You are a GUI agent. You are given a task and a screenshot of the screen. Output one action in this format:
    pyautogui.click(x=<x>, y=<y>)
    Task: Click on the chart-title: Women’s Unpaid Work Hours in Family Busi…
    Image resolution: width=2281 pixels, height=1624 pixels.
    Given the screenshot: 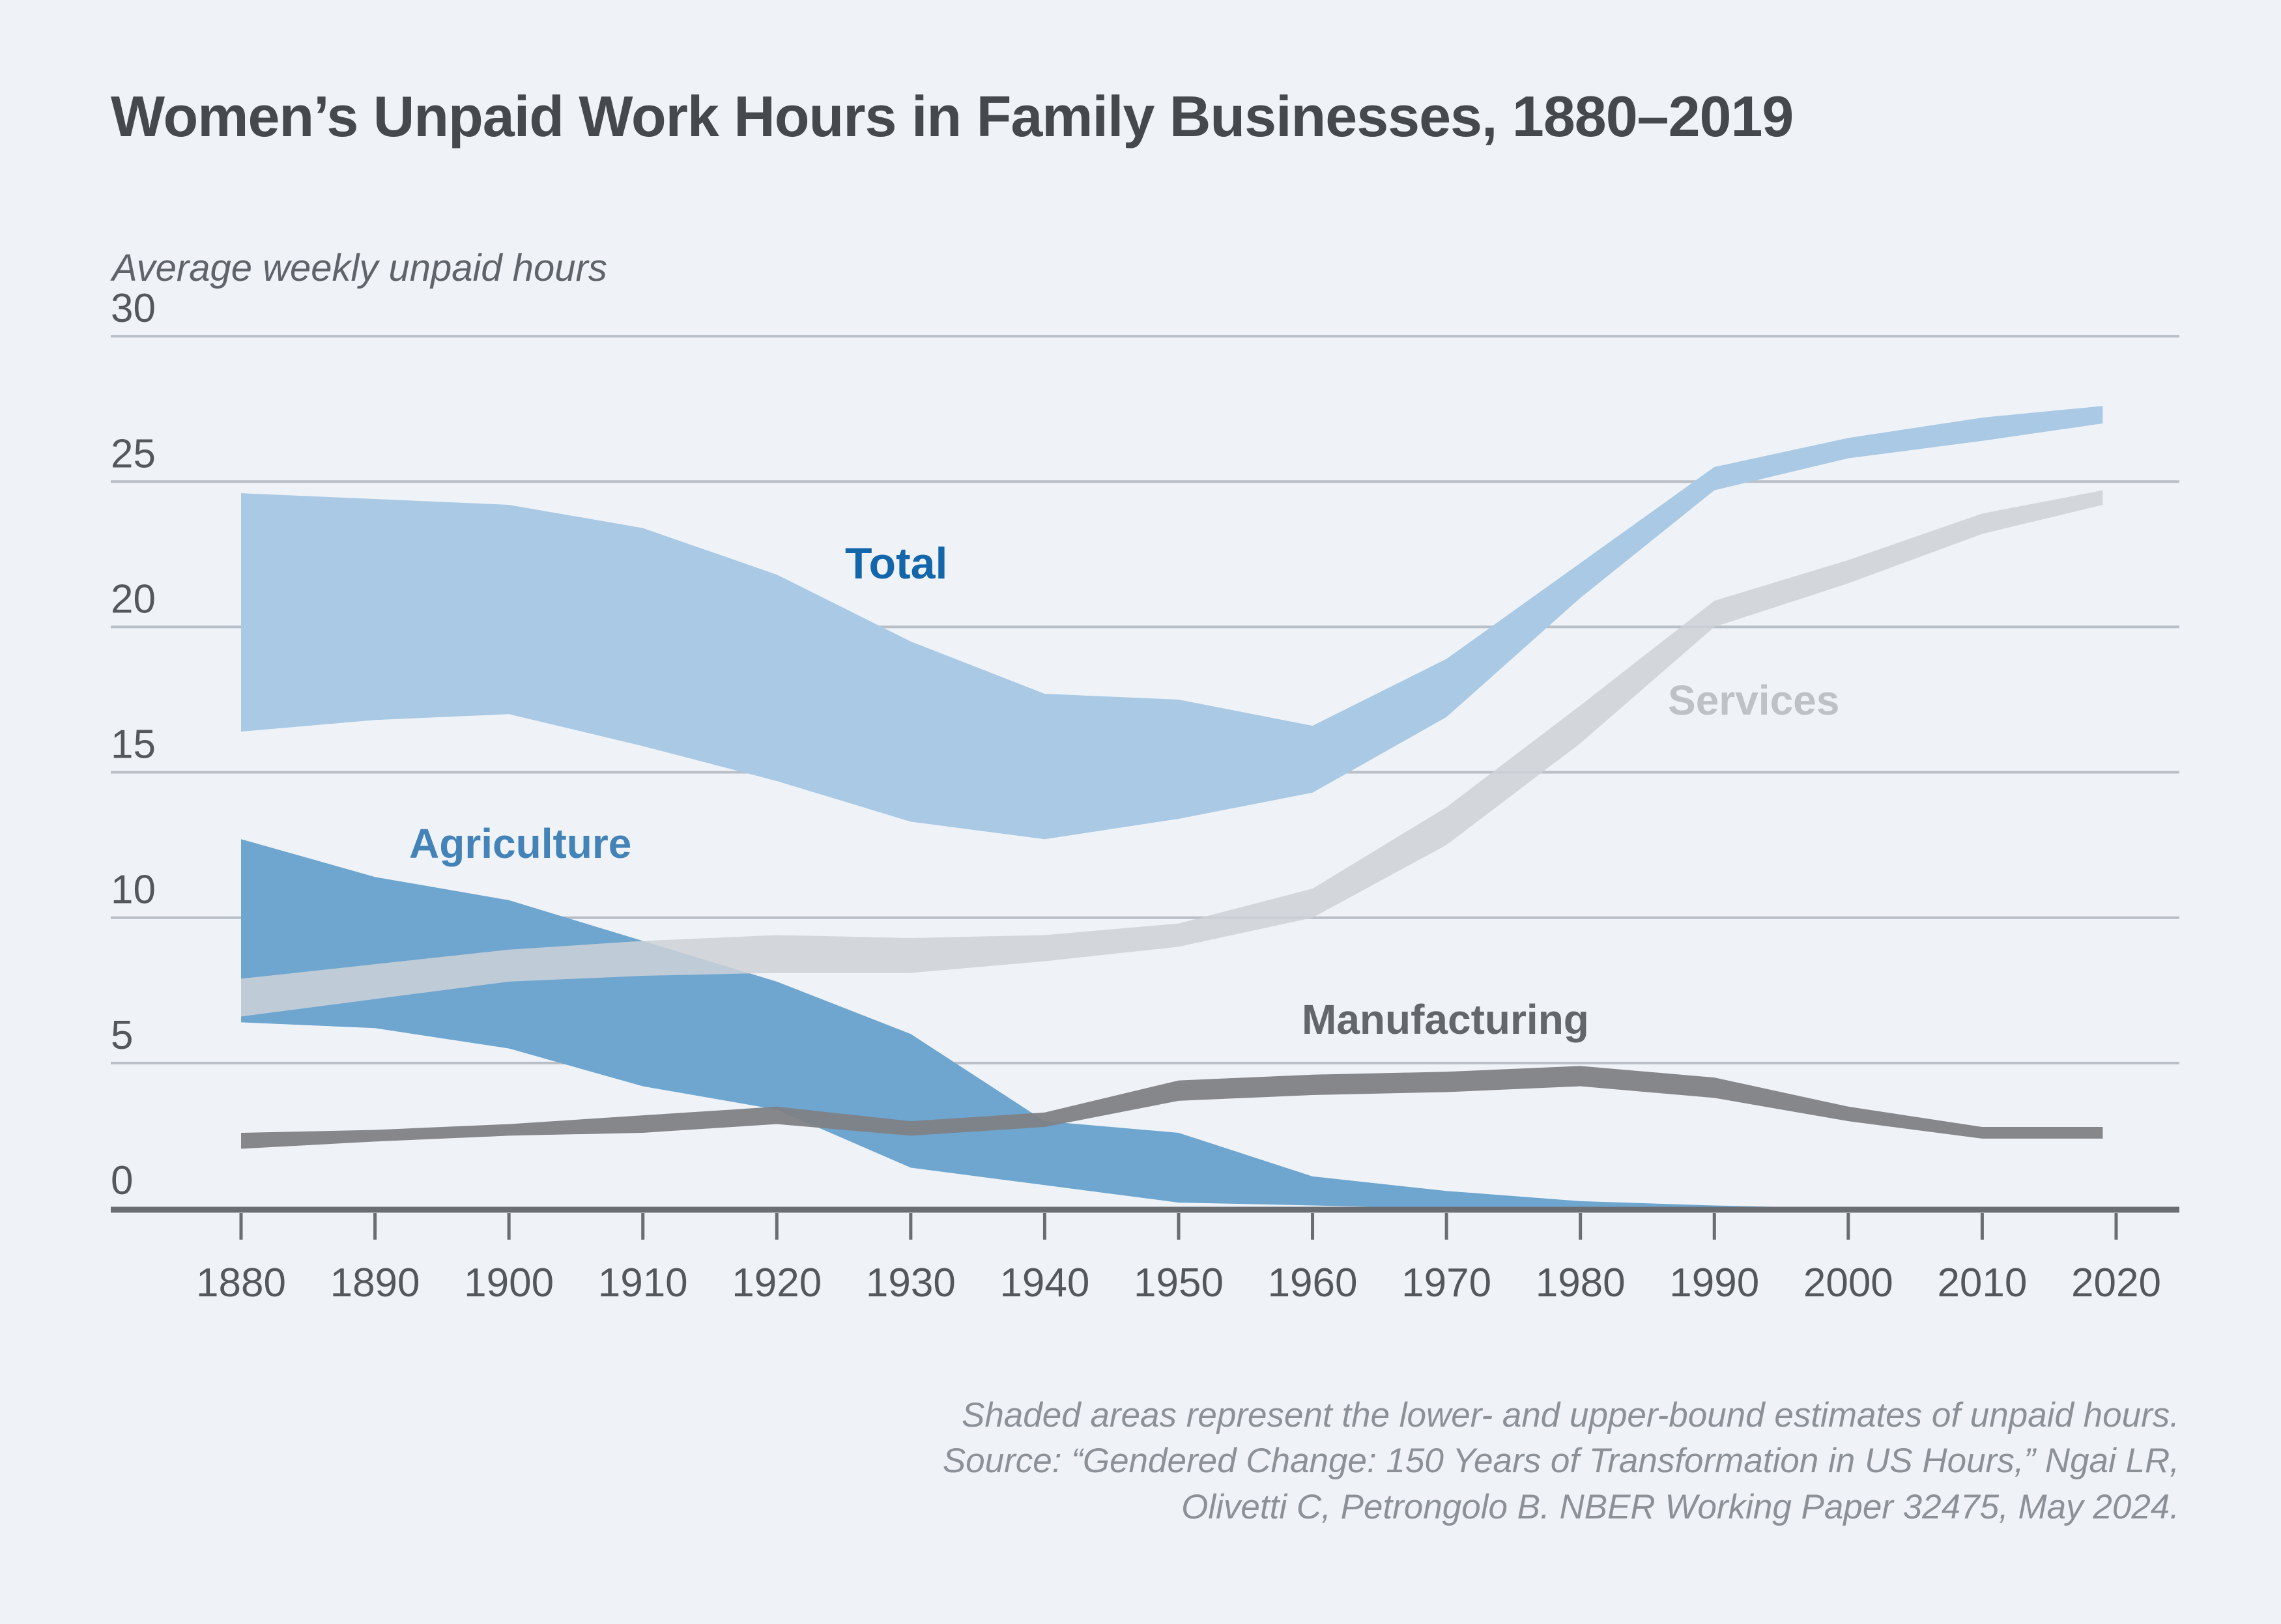 What is the action you would take?
    pyautogui.click(x=952, y=116)
    